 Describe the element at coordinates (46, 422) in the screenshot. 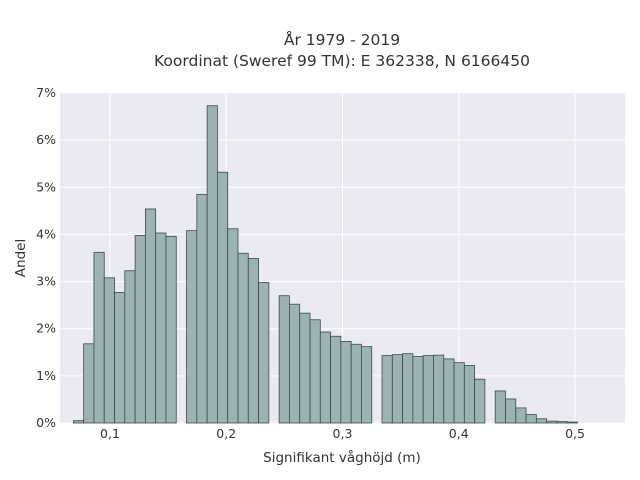

I see `y-tick-label-0: 0%` at that location.